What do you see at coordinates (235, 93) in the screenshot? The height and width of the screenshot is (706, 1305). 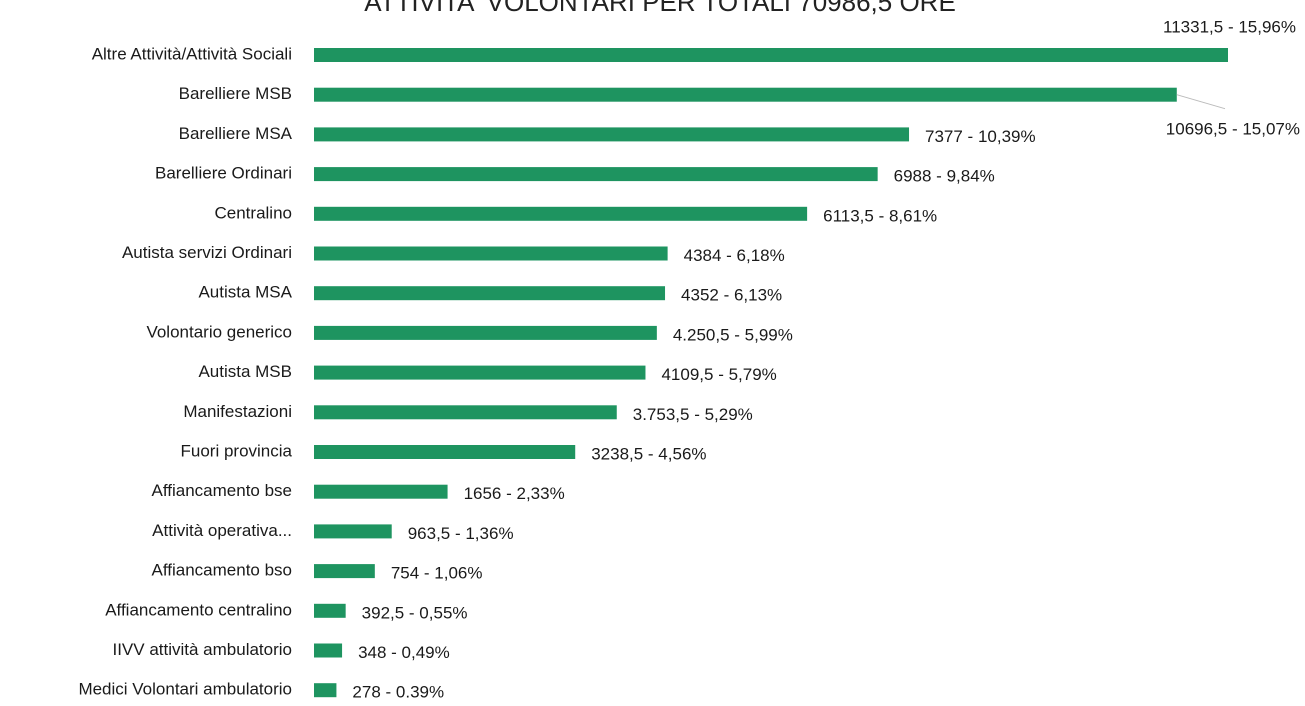 I see `category-label: Barelliere MSB` at bounding box center [235, 93].